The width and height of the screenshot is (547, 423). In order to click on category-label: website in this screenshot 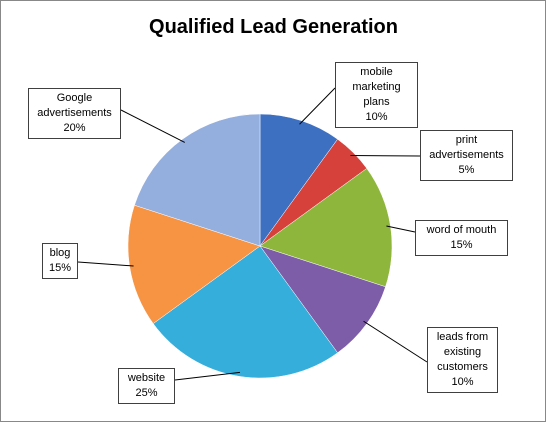, I will do `click(146, 378)`.